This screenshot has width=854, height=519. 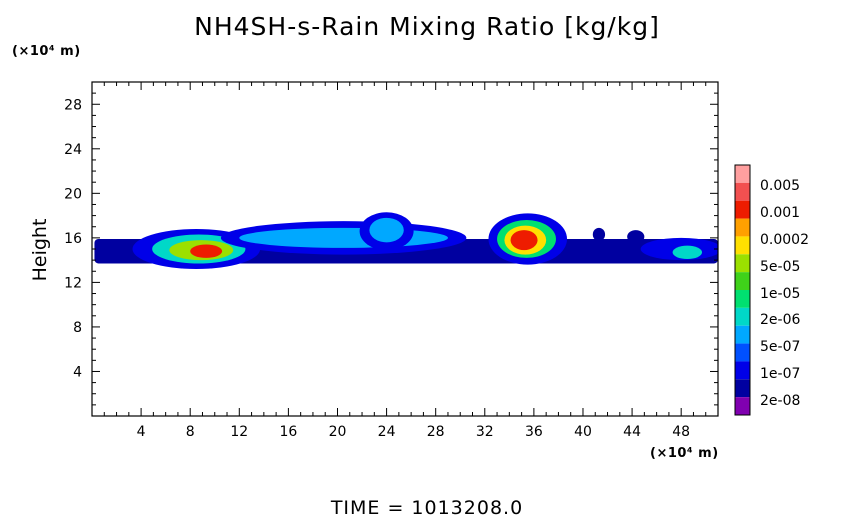 What do you see at coordinates (583, 432) in the screenshot?
I see `x-tick-label: 40` at bounding box center [583, 432].